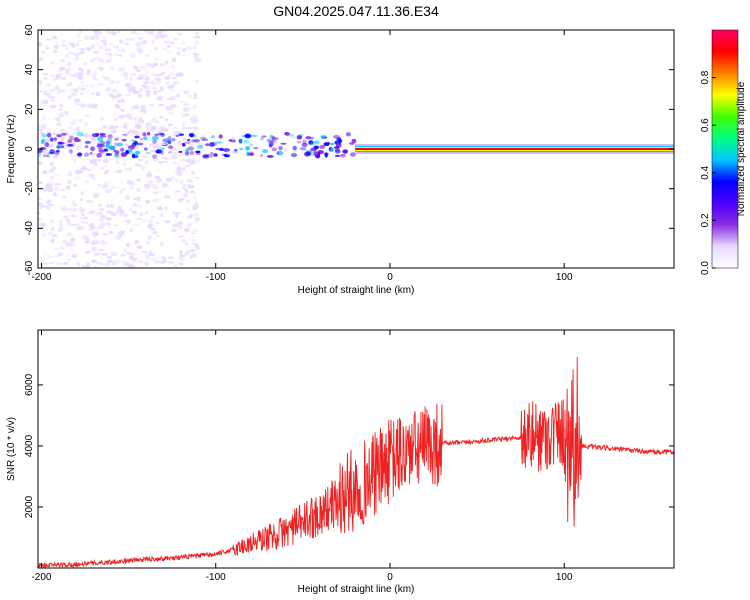 The height and width of the screenshot is (600, 750). Describe the element at coordinates (29, 384) in the screenshot. I see `y-tick-label: 6000` at that location.